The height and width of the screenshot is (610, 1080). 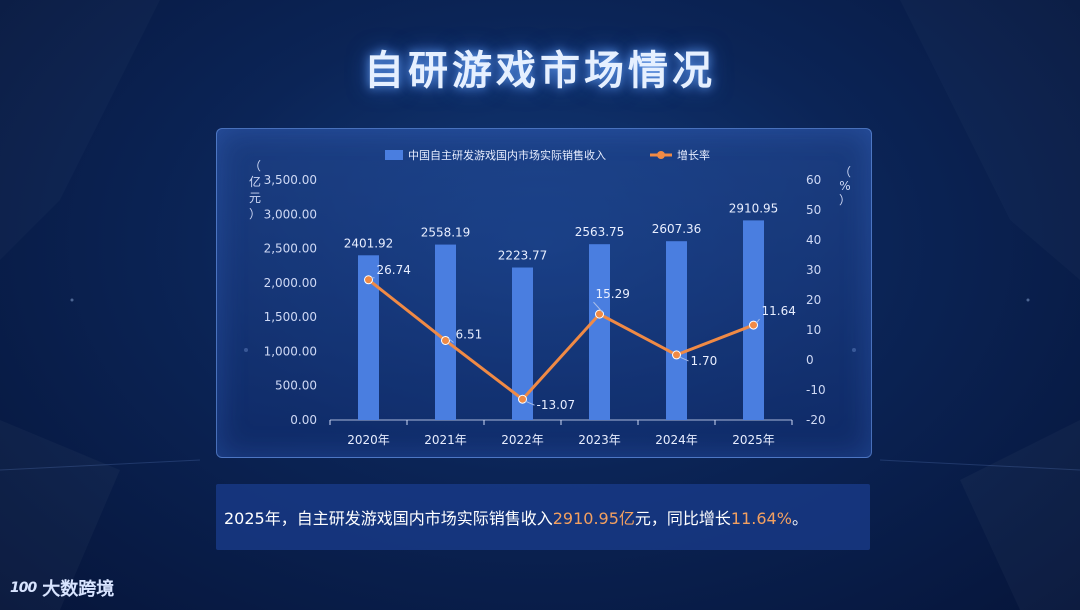 What do you see at coordinates (255, 166) in the screenshot?
I see `y-left-axis-title: （` at bounding box center [255, 166].